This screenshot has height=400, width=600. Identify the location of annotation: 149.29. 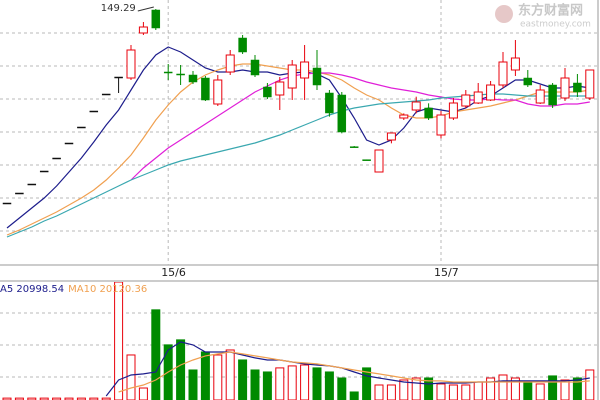
(118, 8).